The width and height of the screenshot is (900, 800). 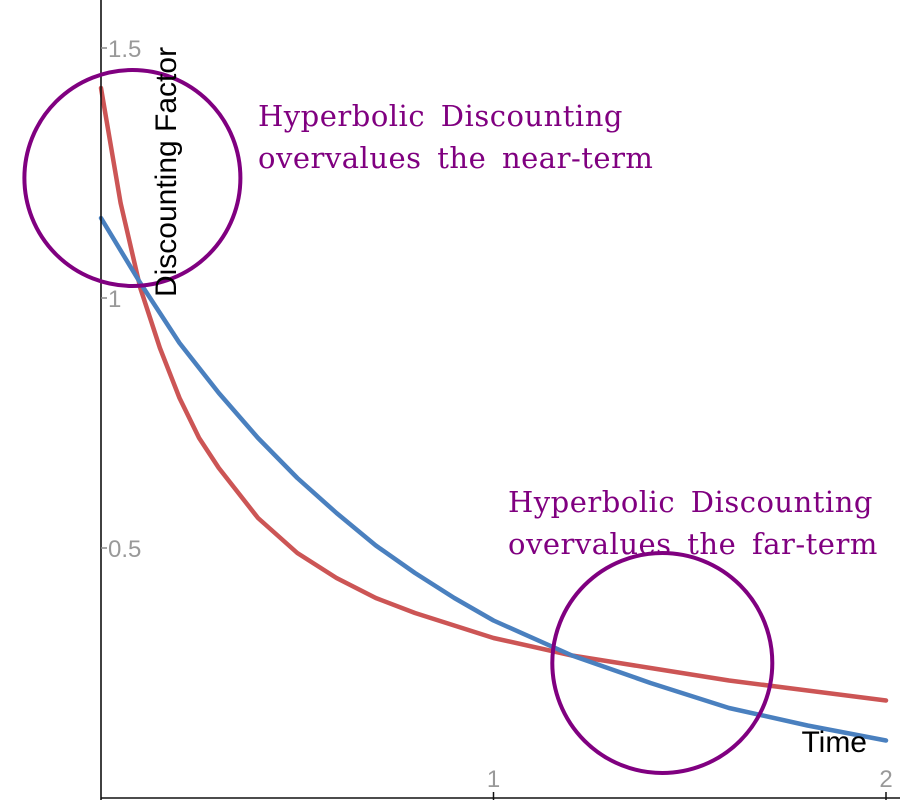 What do you see at coordinates (124, 49) in the screenshot?
I see `y-tick-label-2: 1.5` at bounding box center [124, 49].